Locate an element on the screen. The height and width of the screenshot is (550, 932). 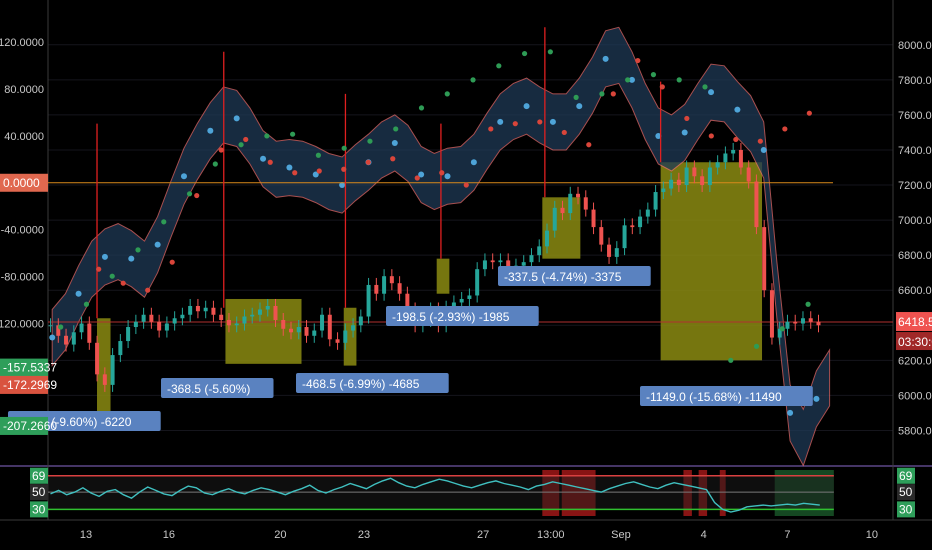
left-tick-label: 80.0000 is located at coordinates (24, 90).